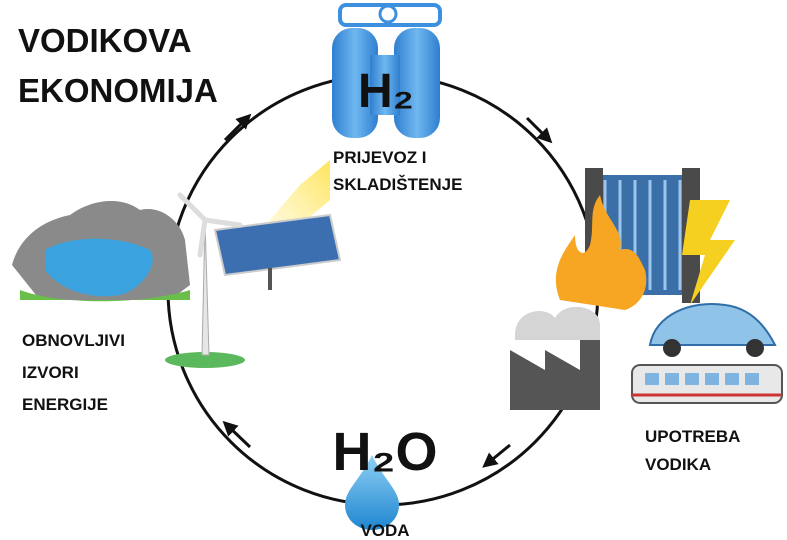 The height and width of the screenshot is (540, 787). Describe the element at coordinates (385, 452) in the screenshot. I see `formula: H₂O` at that location.